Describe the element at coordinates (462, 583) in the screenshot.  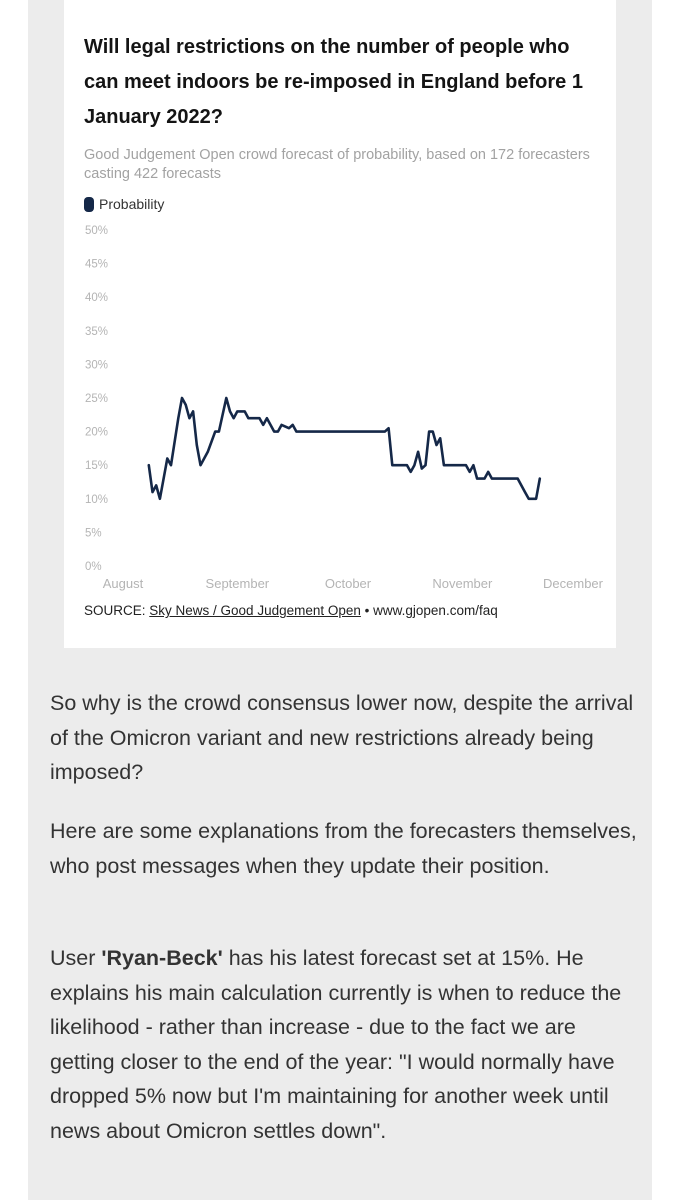
I see `x-tick-label: November` at that location.